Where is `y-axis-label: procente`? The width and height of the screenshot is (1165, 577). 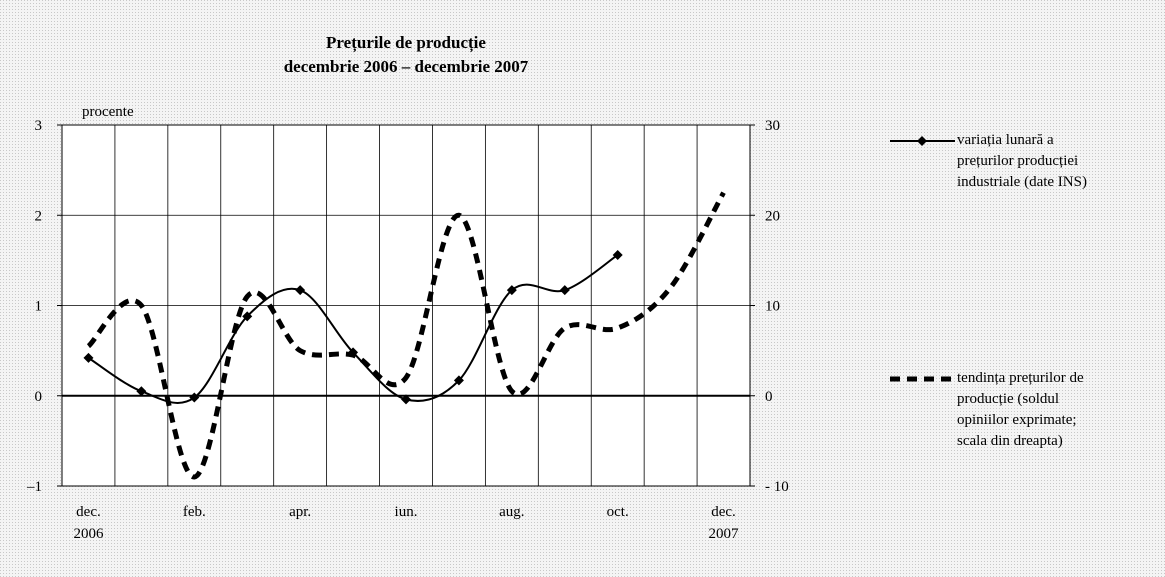 y-axis-label: procente is located at coordinates (108, 112).